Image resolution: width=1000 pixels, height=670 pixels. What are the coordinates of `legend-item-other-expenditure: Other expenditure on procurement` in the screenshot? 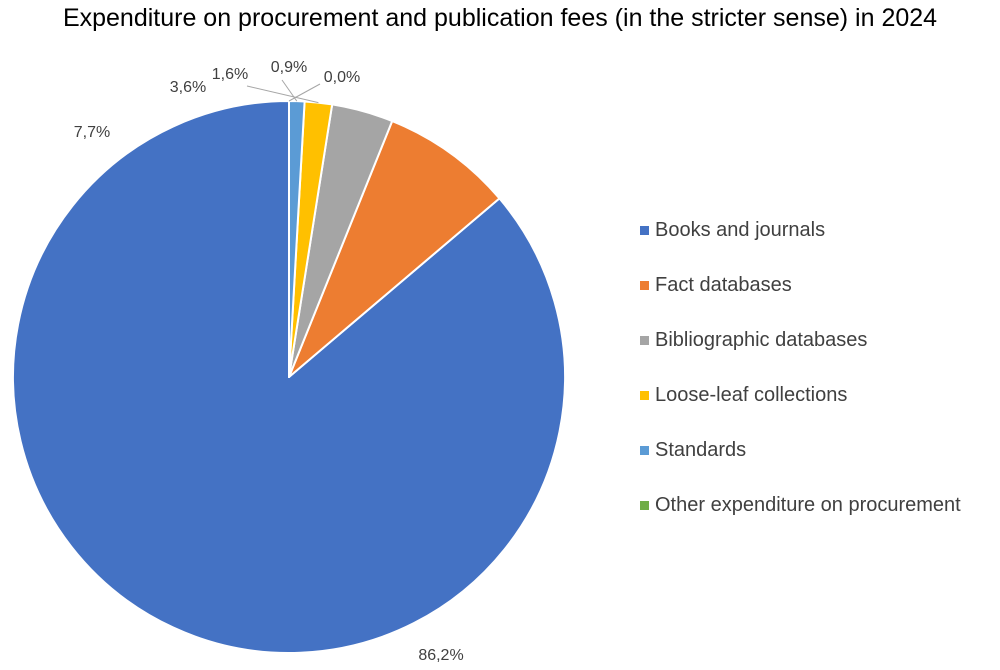 It's located at (817, 505).